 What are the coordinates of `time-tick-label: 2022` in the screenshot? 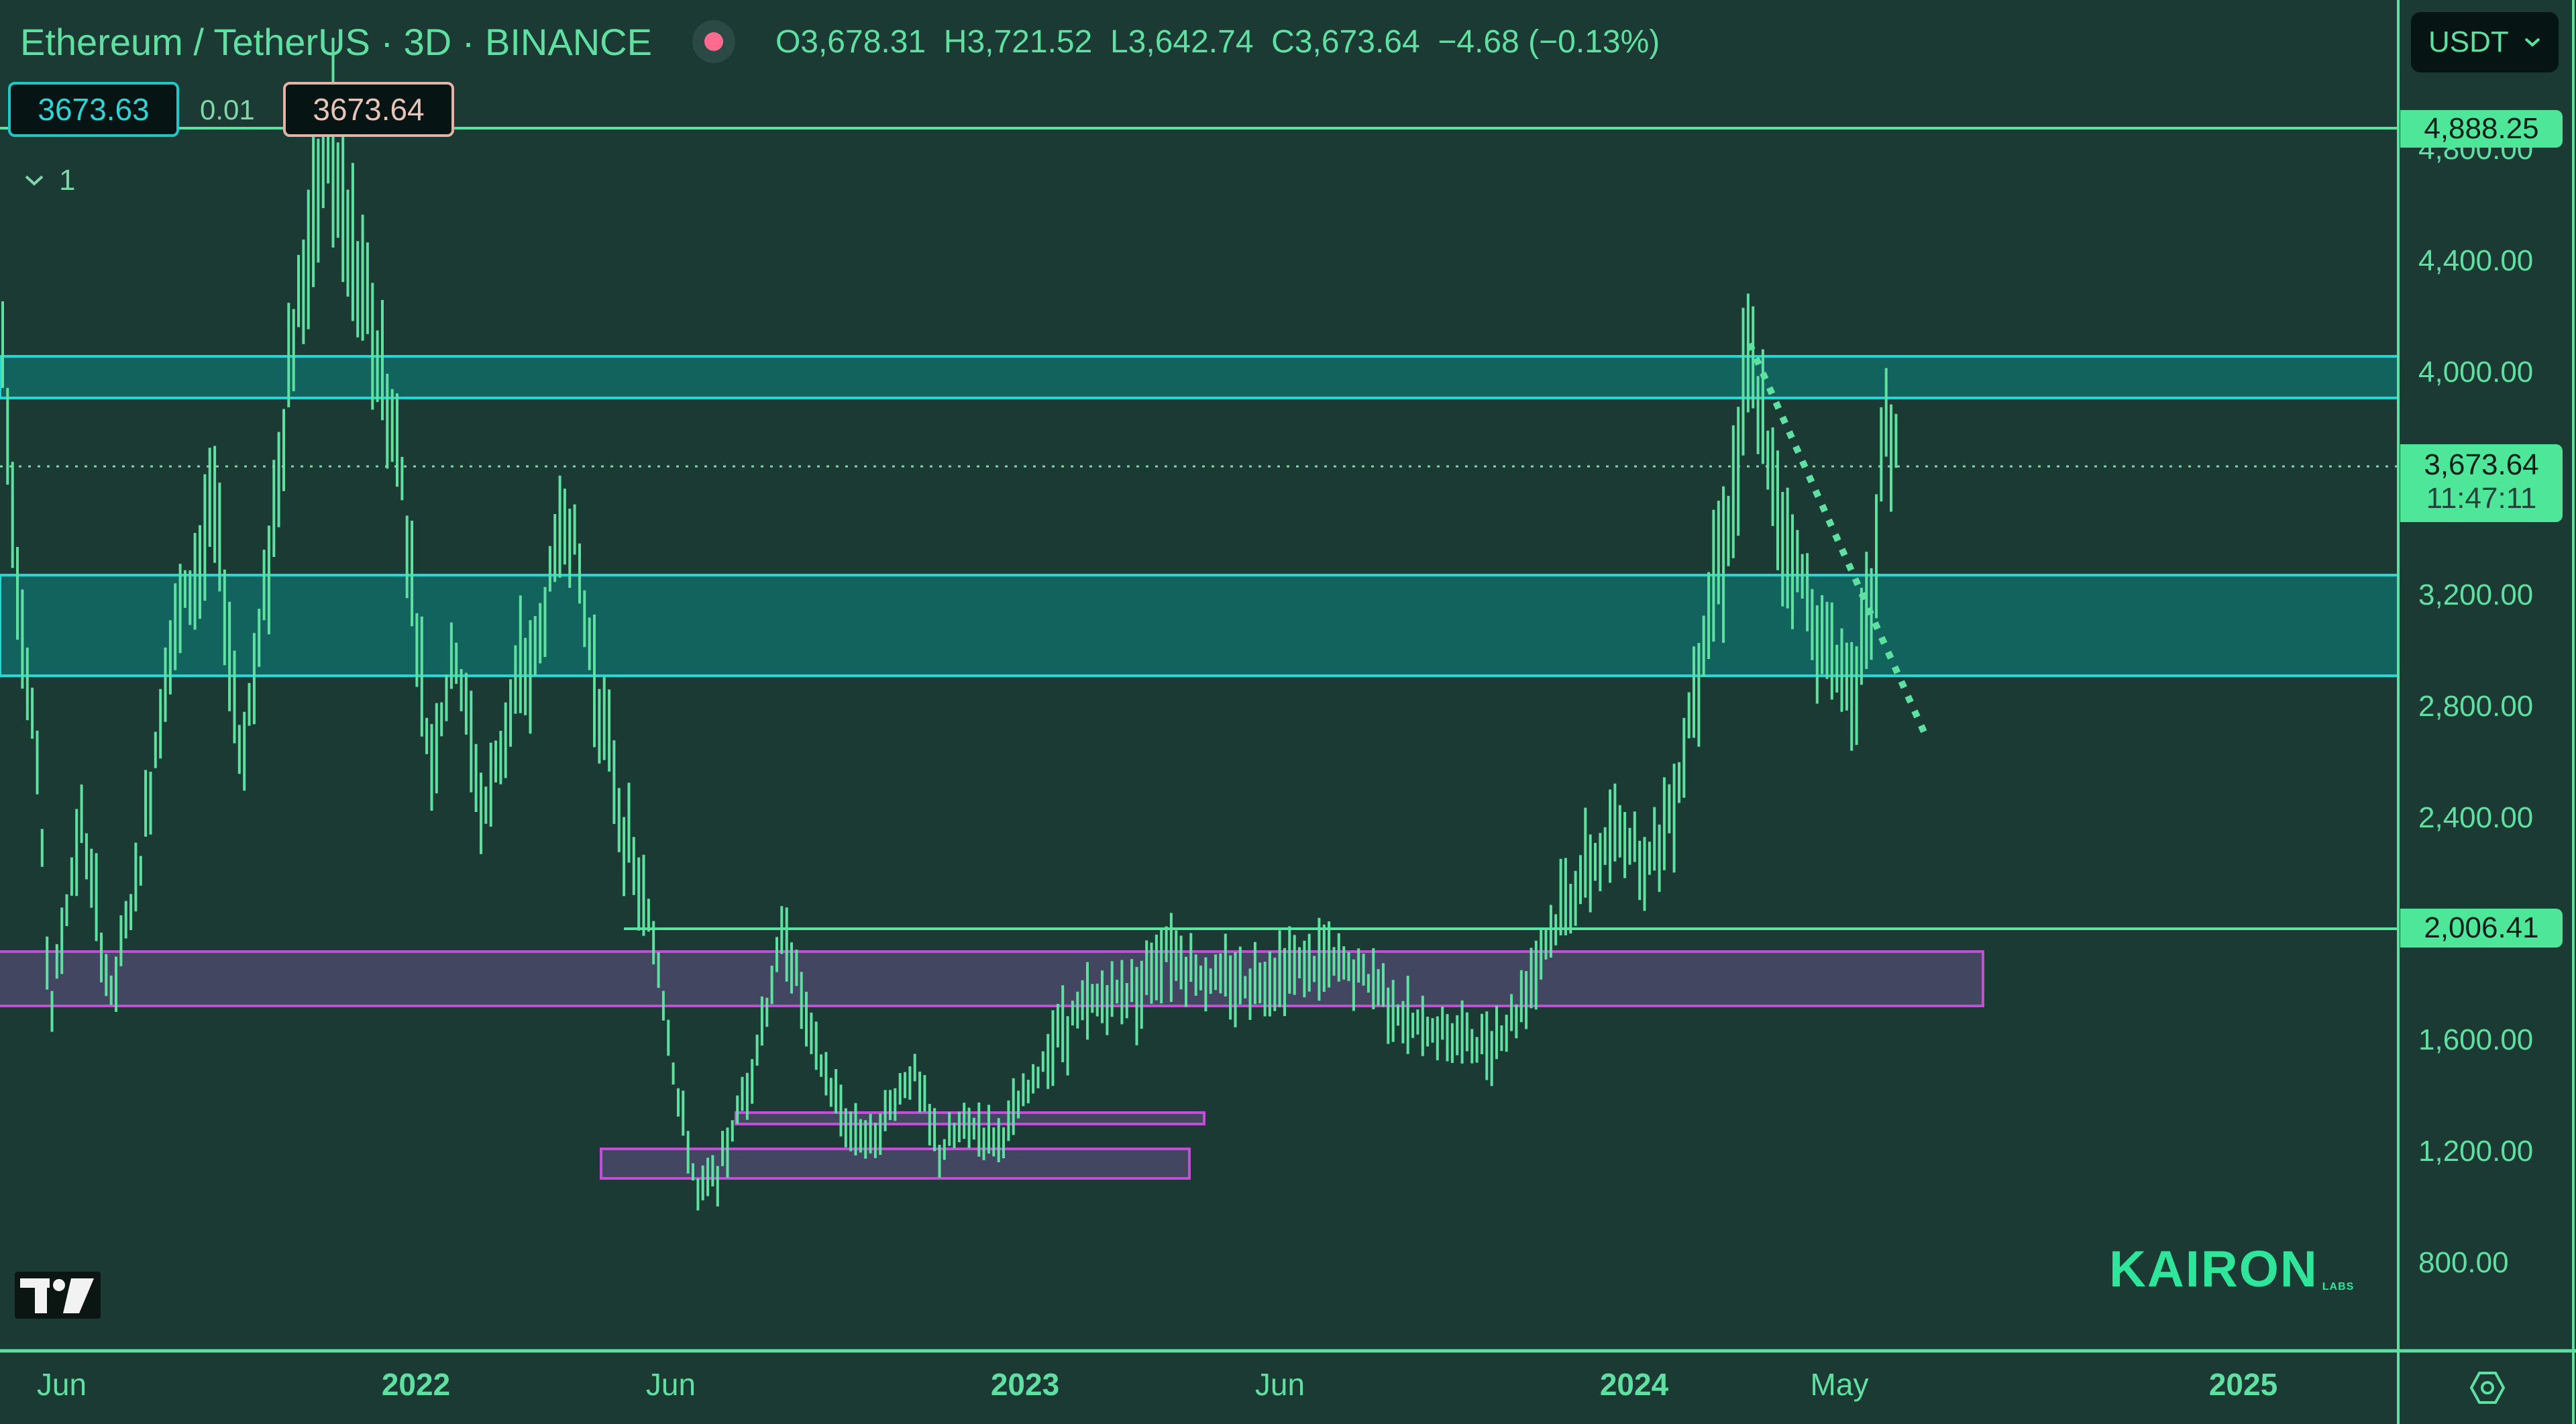 It's located at (416, 1384).